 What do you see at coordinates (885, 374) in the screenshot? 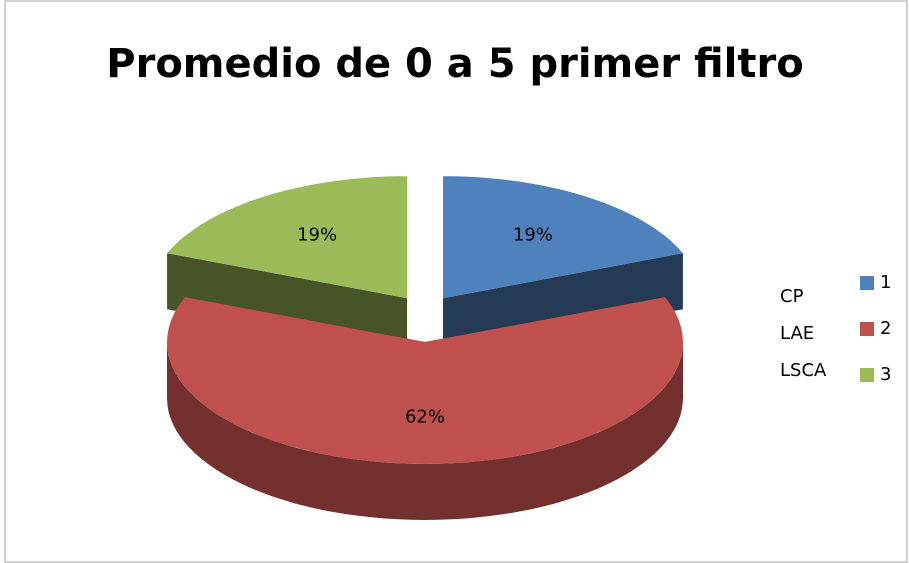
I see `legend-label: 3` at bounding box center [885, 374].